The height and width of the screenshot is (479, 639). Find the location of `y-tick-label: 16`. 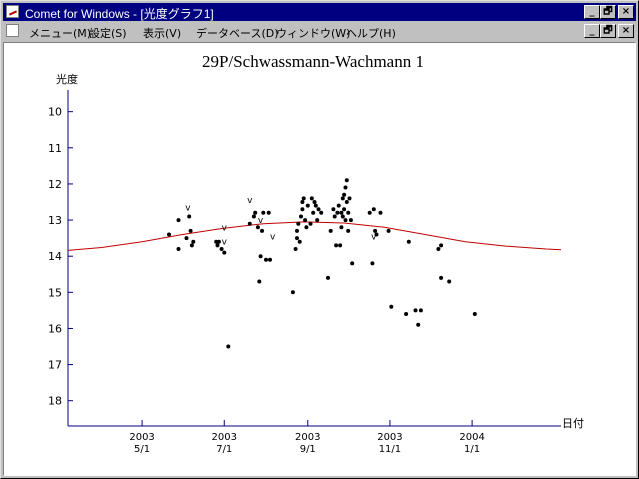

y-tick-label: 16 is located at coordinates (55, 328).